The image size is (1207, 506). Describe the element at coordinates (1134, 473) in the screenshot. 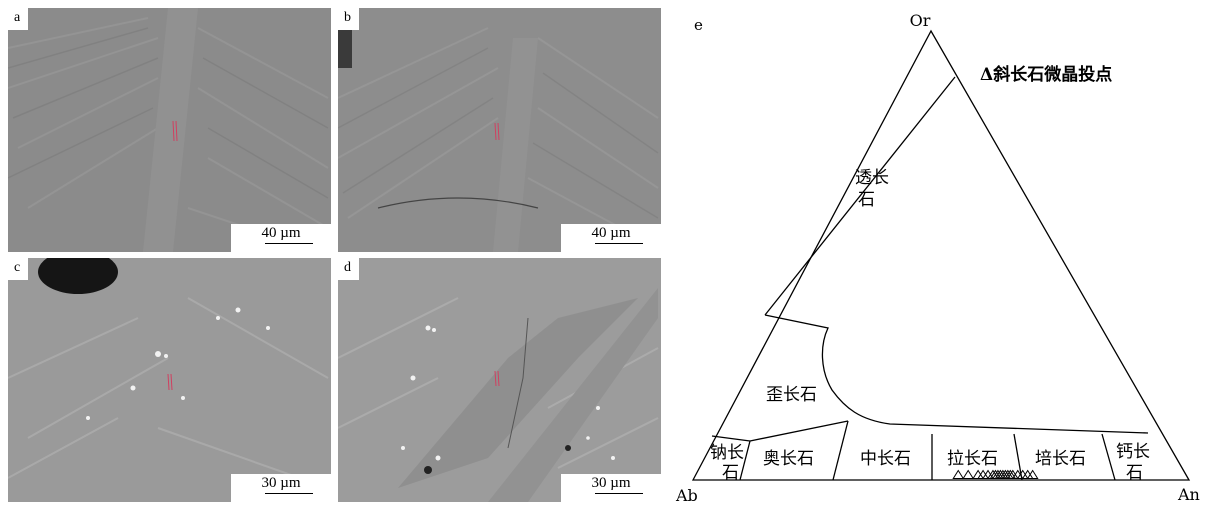

I see `field-anorthite-2: 石` at that location.